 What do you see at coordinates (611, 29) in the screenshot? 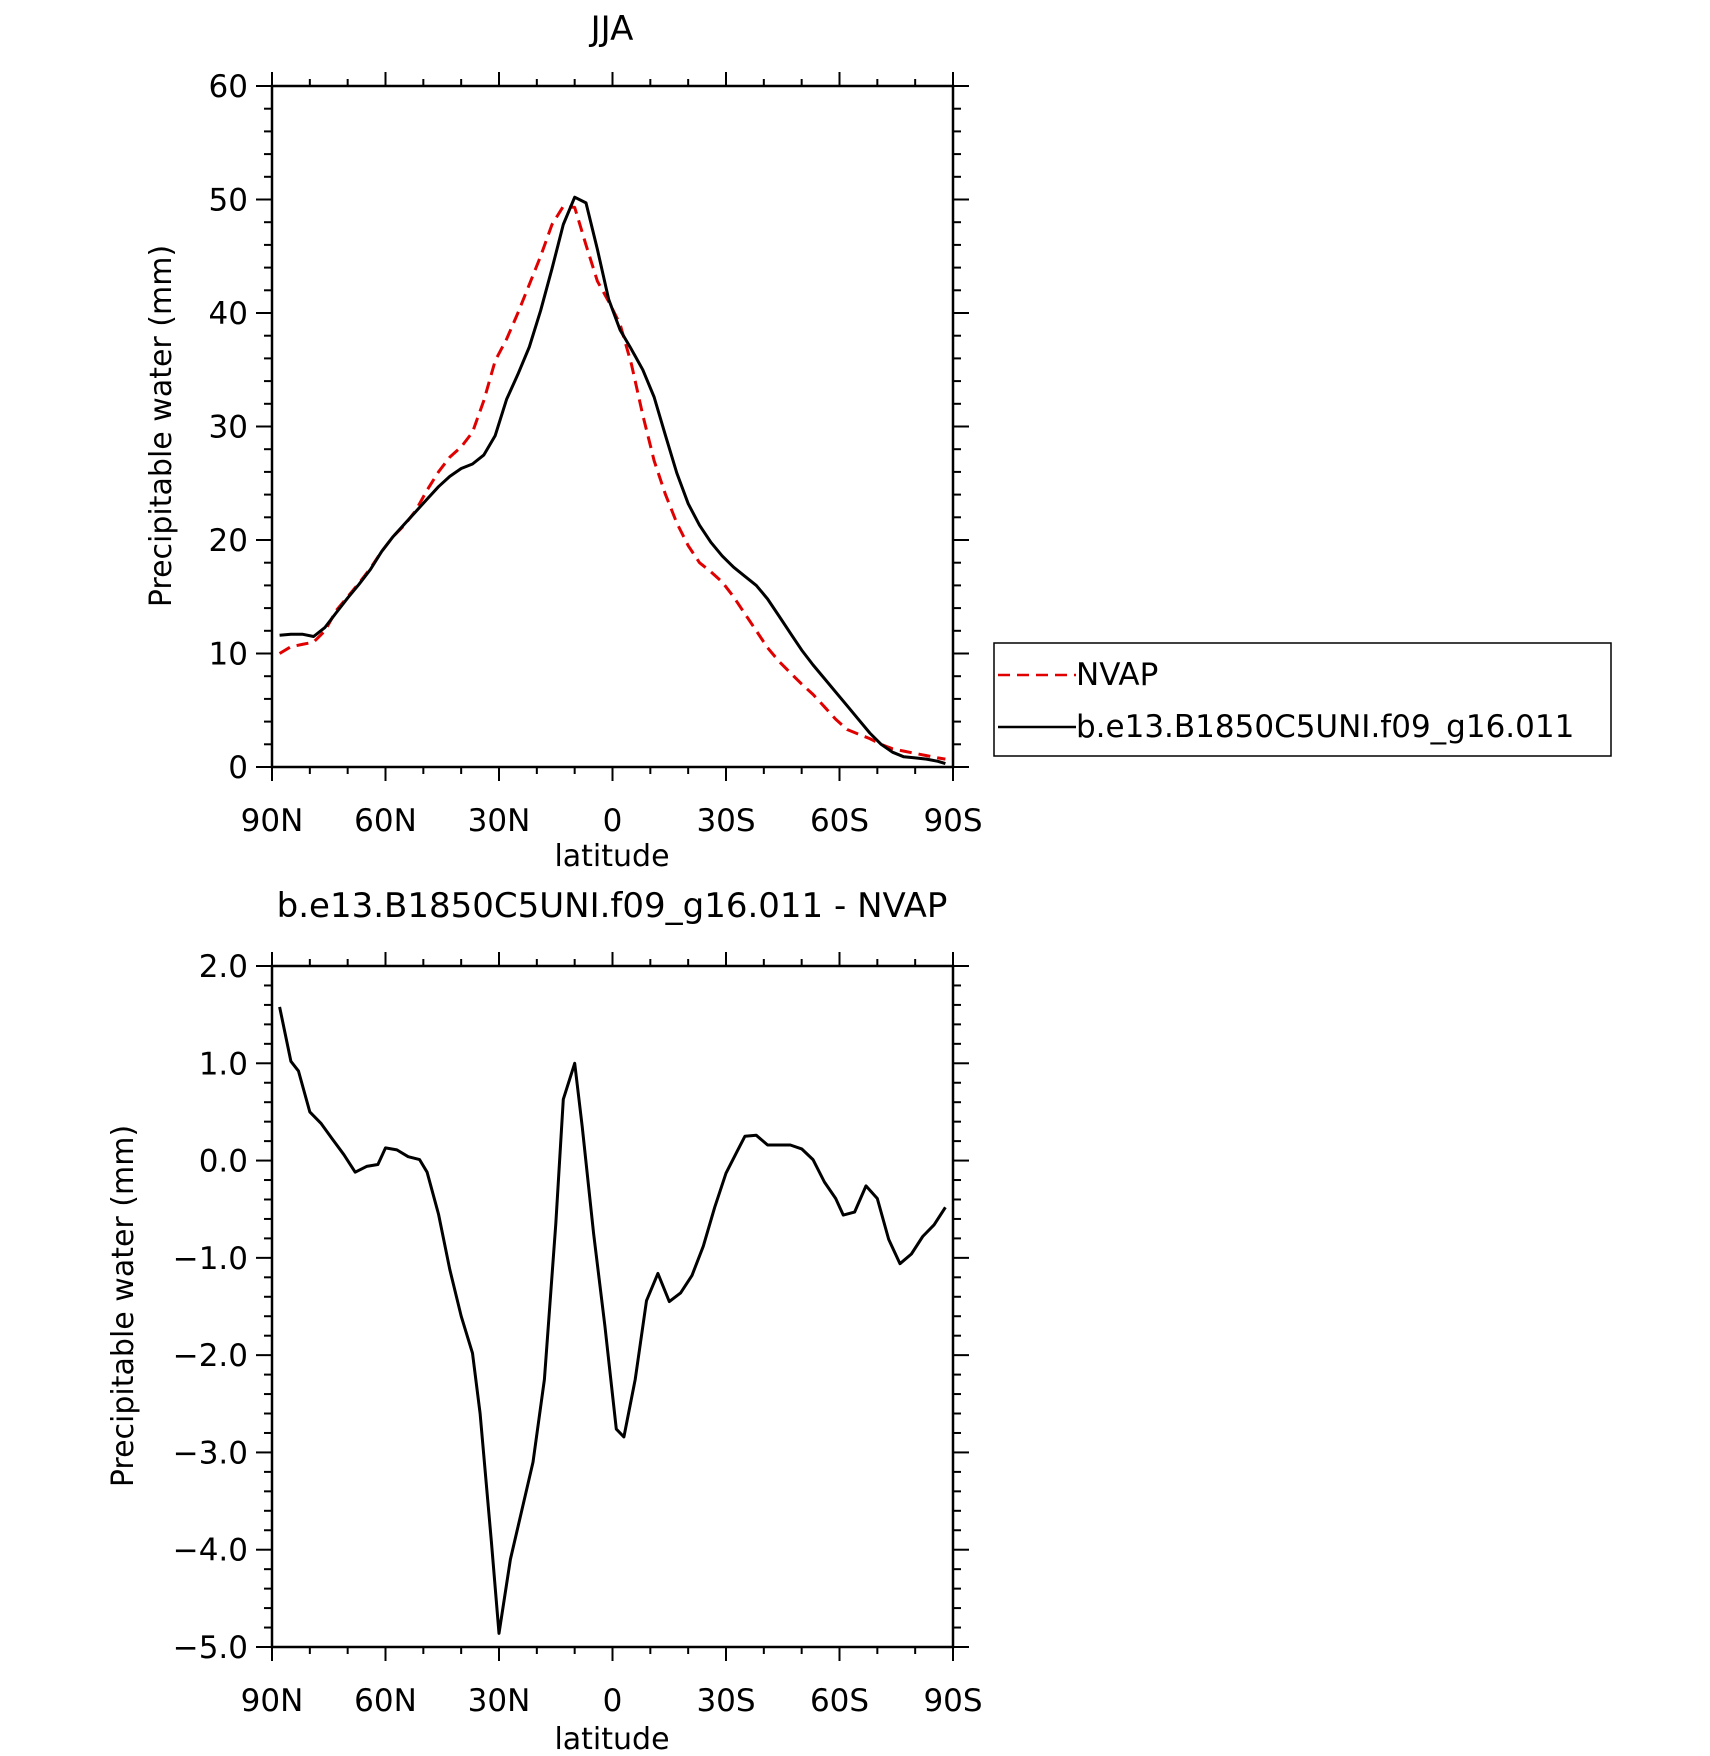
I see `top-chart-title: JJA` at bounding box center [611, 29].